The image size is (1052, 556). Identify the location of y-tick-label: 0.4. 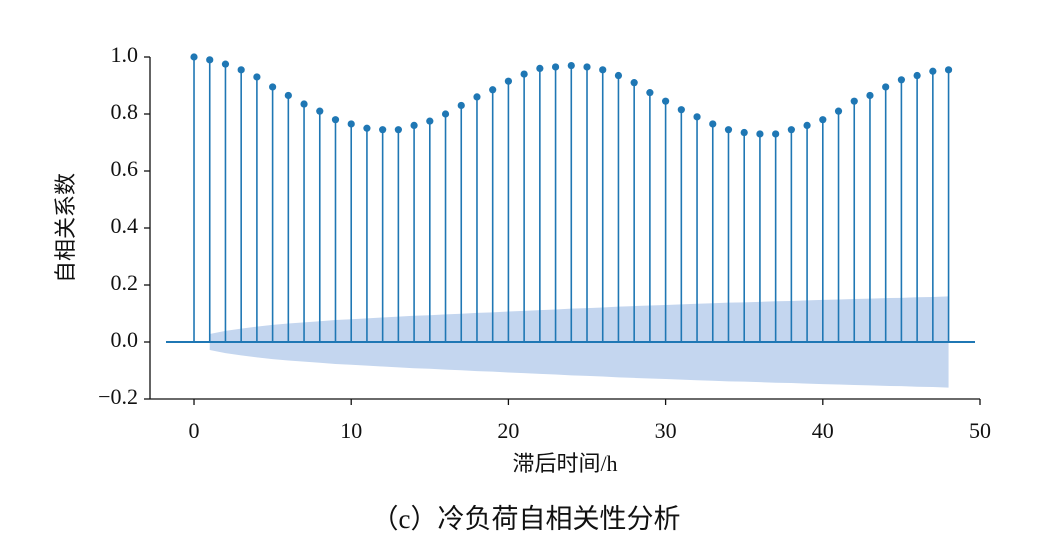
(125, 225).